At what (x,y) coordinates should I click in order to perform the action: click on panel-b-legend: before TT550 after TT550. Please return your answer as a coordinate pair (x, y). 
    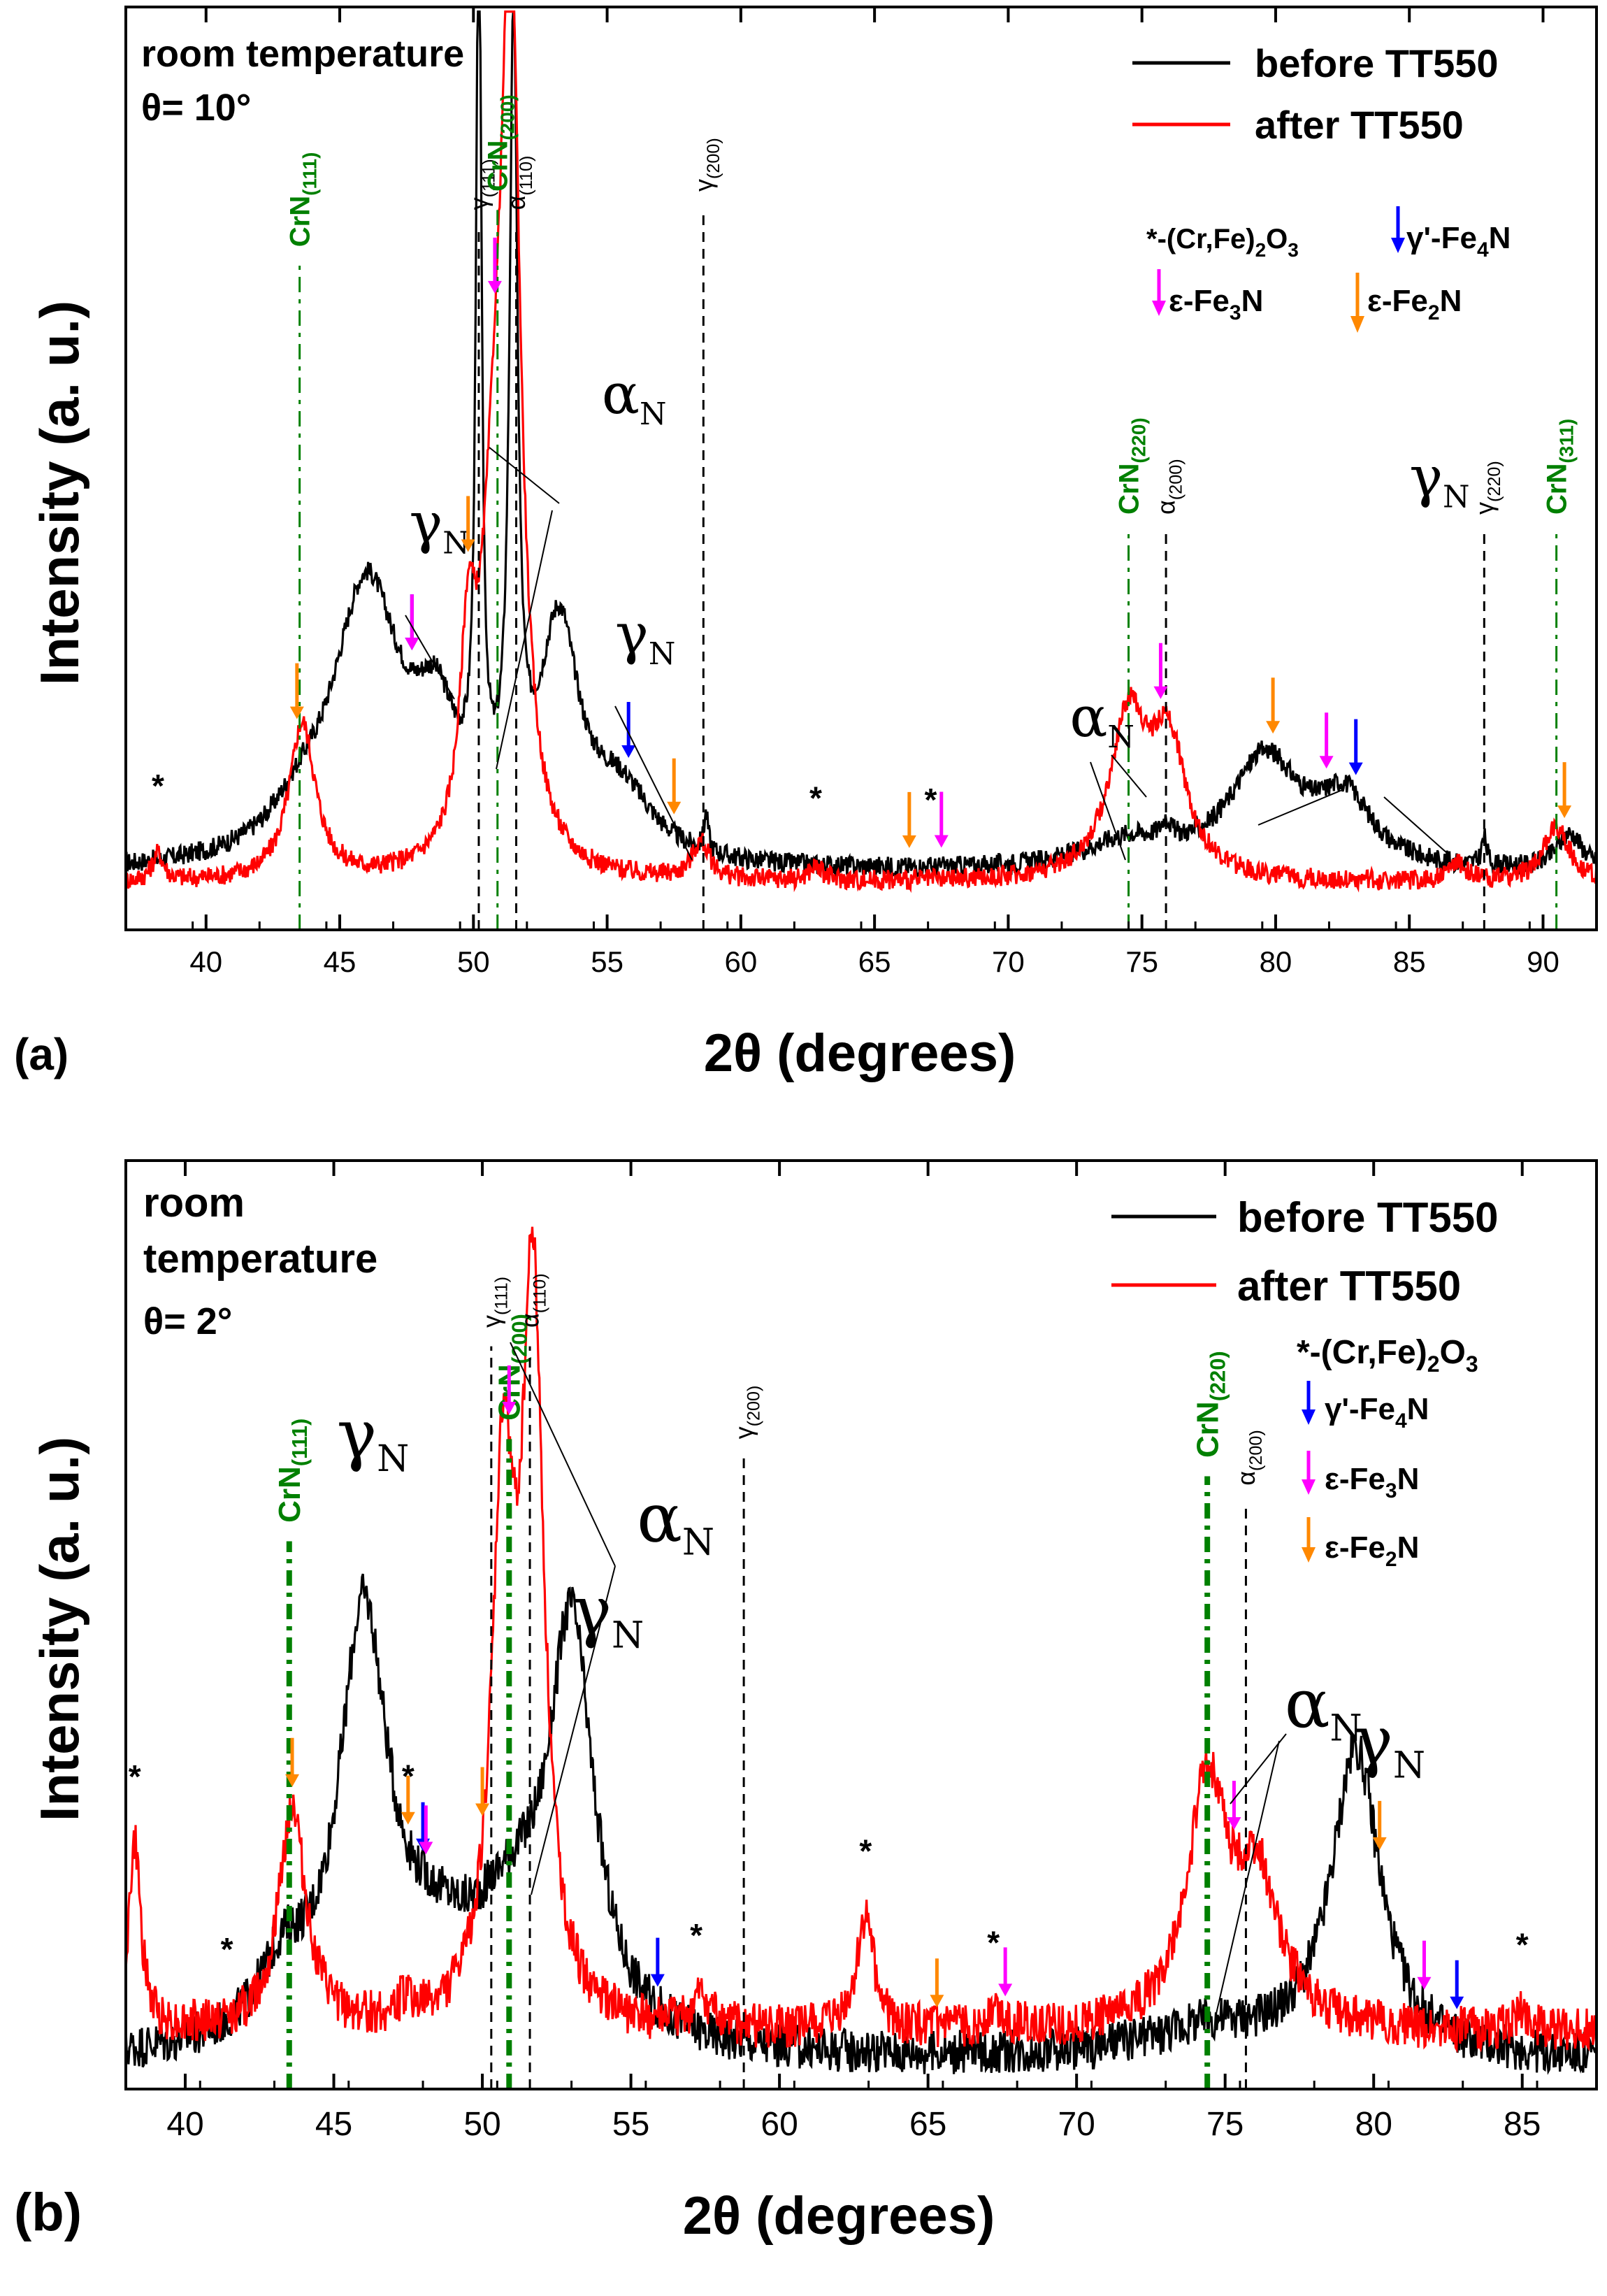
    Looking at the image, I should click on (1305, 1252).